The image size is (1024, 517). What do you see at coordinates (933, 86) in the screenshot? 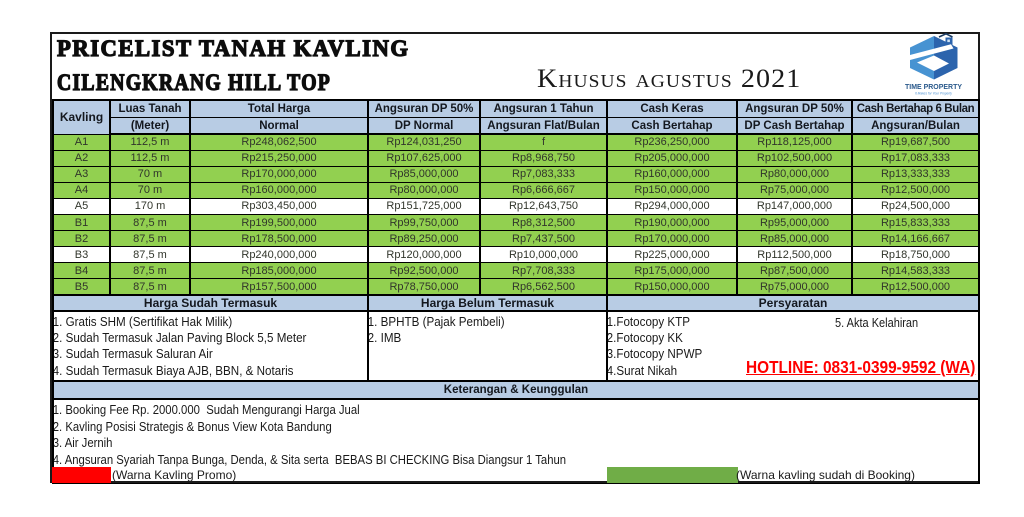
I see `svg-text: TIME PROPERTY` at bounding box center [933, 86].